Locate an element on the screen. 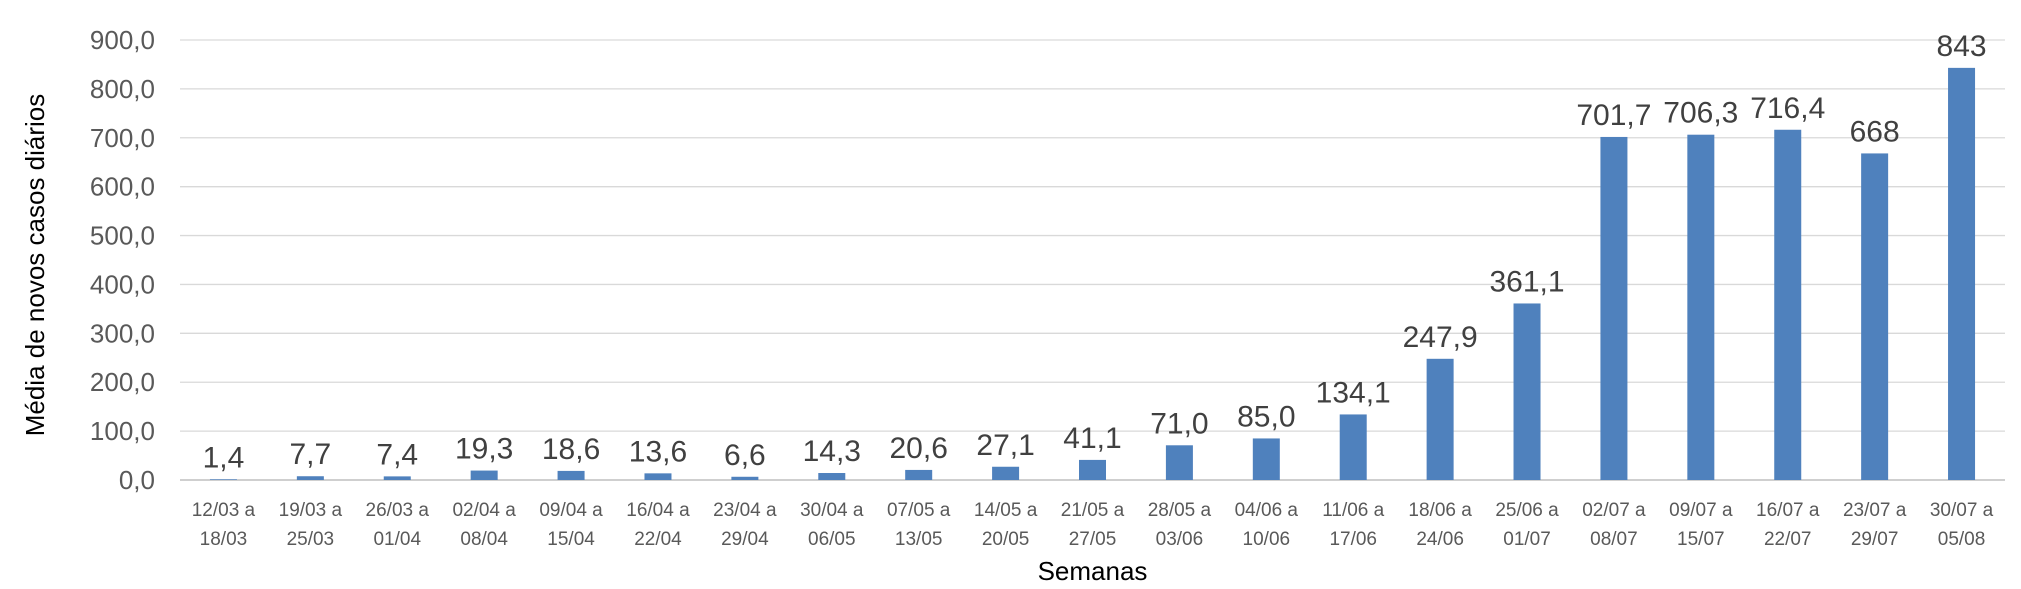 Image resolution: width=2021 pixels, height=589 pixels. x-tick-label: 26/03 a is located at coordinates (398, 510).